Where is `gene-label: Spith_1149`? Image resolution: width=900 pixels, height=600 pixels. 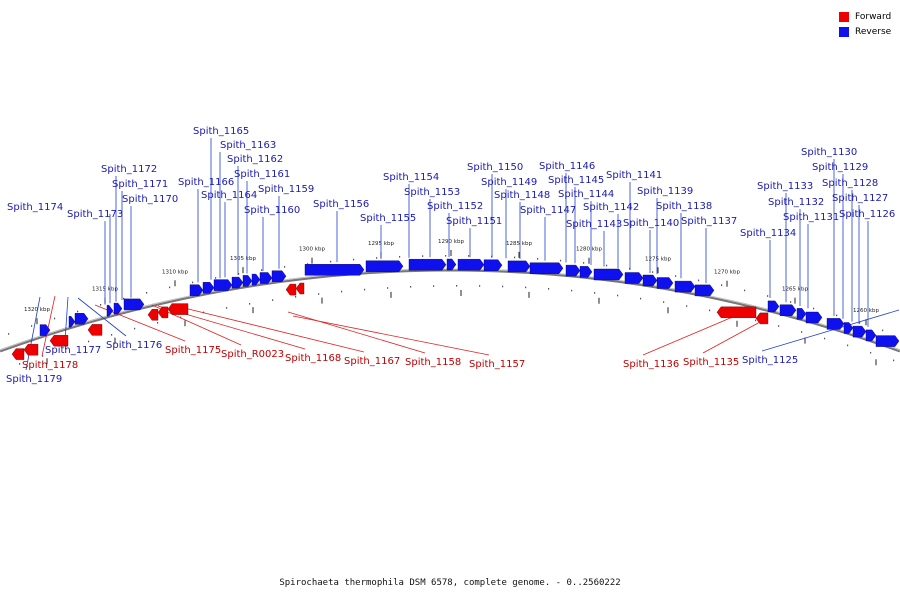 gene-label: Spith_1149 is located at coordinates (509, 182).